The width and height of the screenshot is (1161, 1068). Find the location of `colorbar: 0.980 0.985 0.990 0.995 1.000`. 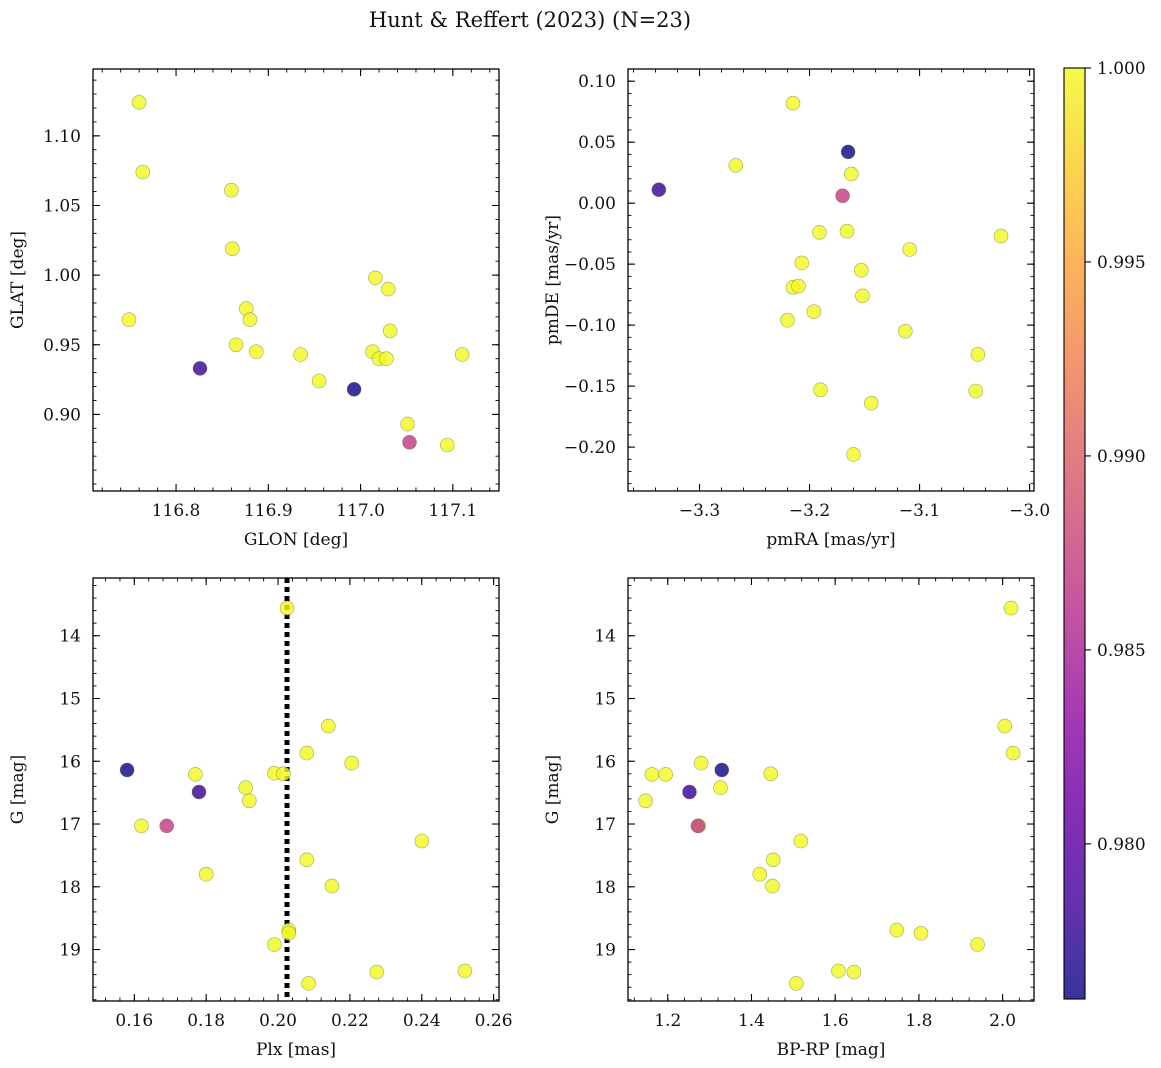

colorbar: 0.980 0.985 0.990 0.995 1.000 is located at coordinates (1104, 529).